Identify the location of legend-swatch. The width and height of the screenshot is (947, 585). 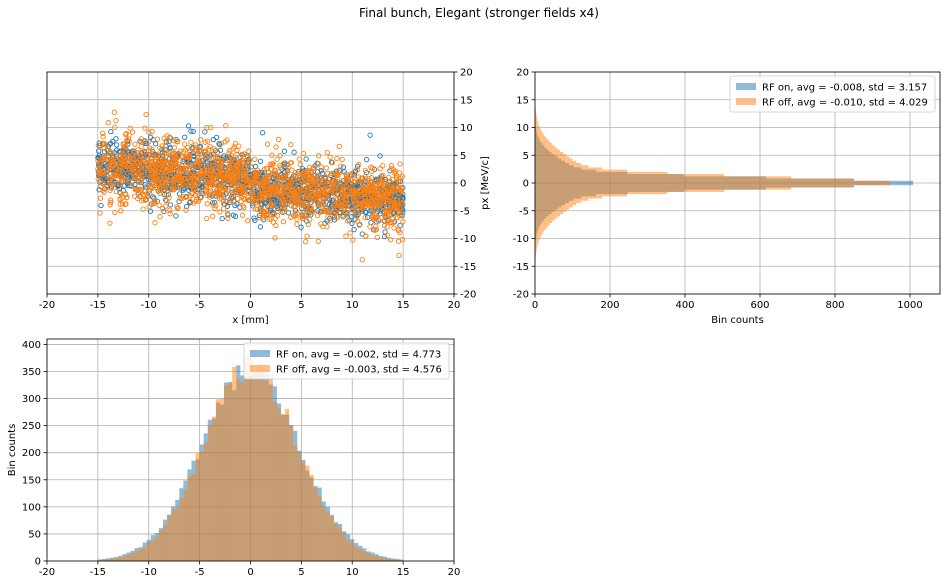
(746, 101).